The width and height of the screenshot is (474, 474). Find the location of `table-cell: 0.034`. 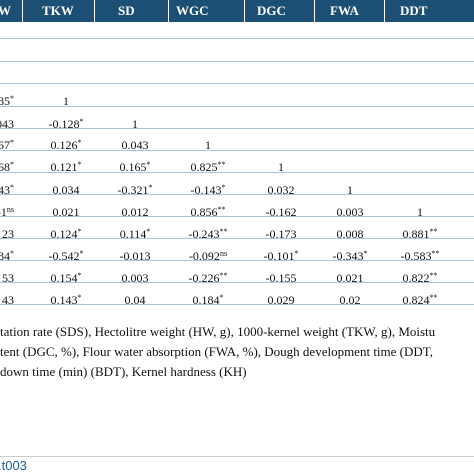

table-cell: 0.034 is located at coordinates (66, 190).